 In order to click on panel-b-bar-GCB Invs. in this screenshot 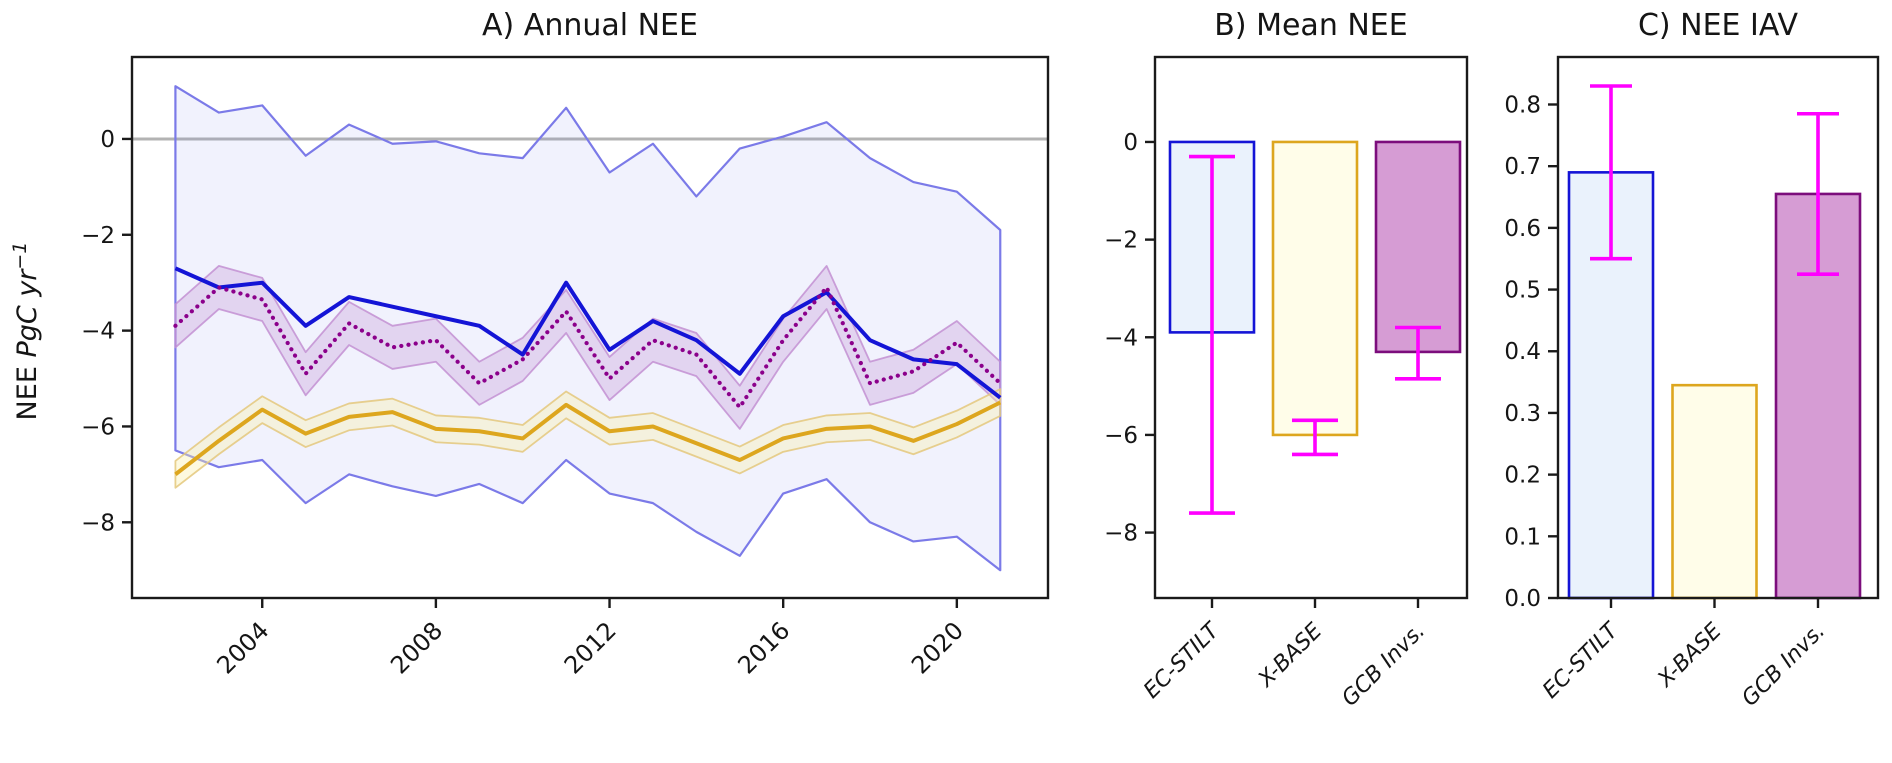, I will do `click(1418, 247)`.